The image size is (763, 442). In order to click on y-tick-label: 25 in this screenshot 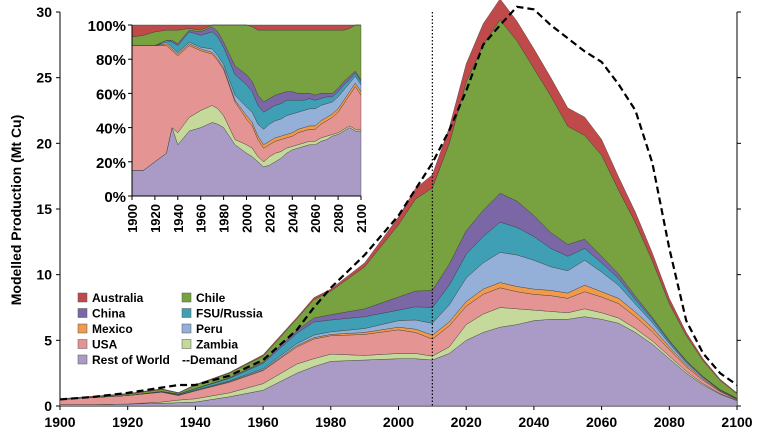, I will do `click(44, 78)`.